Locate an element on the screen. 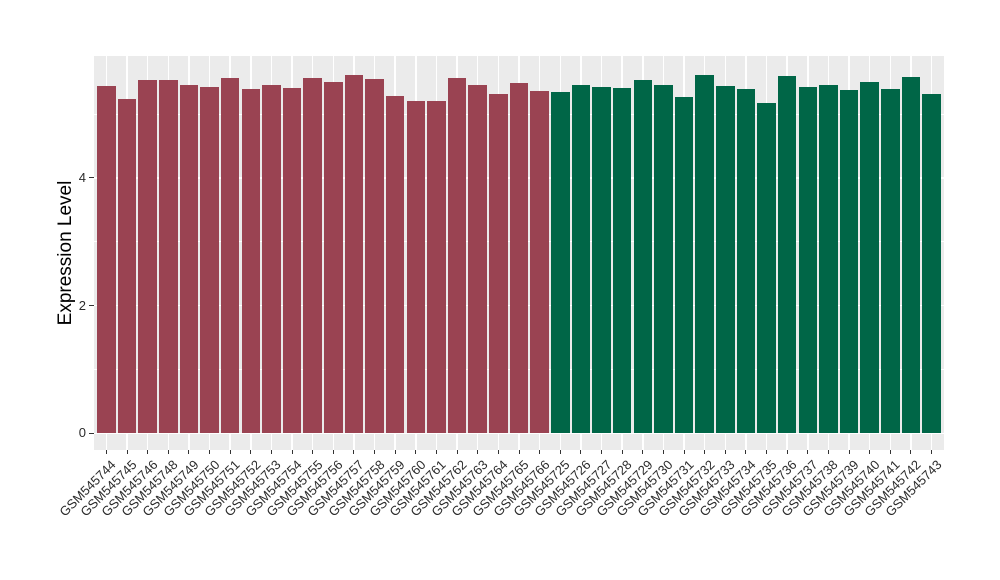  bar-GSM545736 is located at coordinates (787, 255).